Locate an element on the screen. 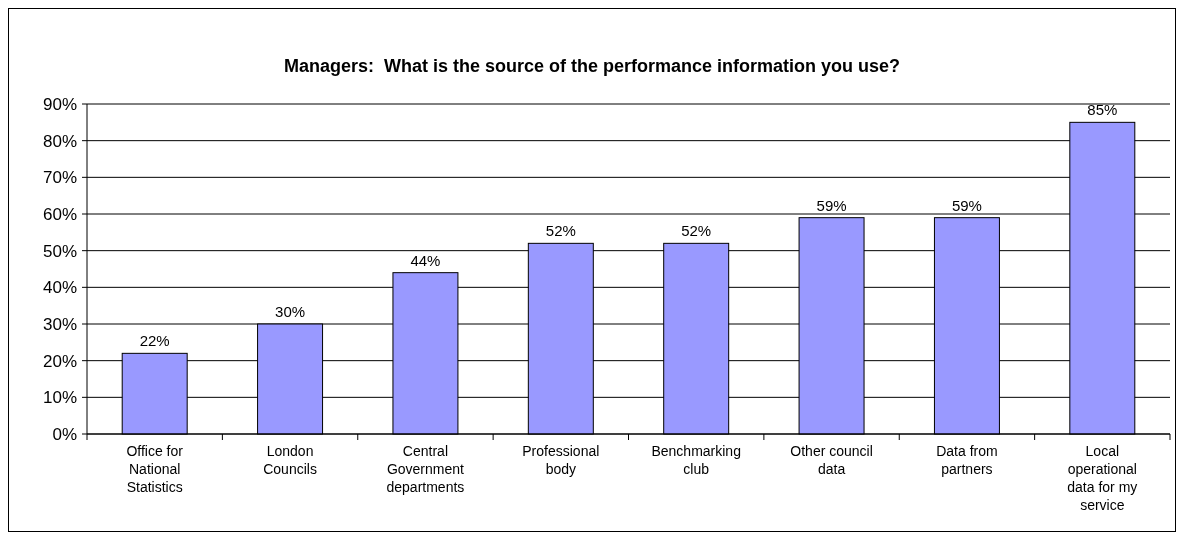  x-tick-label: Local operational data for my service is located at coordinates (1102, 478).